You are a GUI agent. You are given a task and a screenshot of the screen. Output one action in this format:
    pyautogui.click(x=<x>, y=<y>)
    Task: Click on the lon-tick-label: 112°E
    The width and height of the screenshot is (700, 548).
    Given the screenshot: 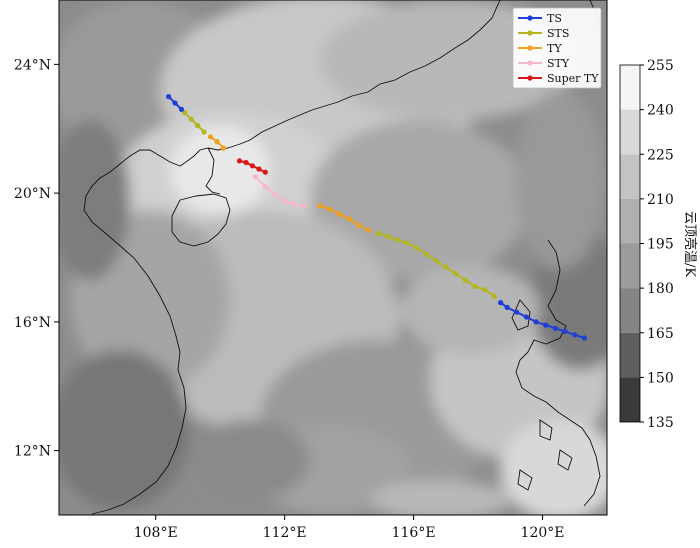 What is the action you would take?
    pyautogui.click(x=285, y=533)
    